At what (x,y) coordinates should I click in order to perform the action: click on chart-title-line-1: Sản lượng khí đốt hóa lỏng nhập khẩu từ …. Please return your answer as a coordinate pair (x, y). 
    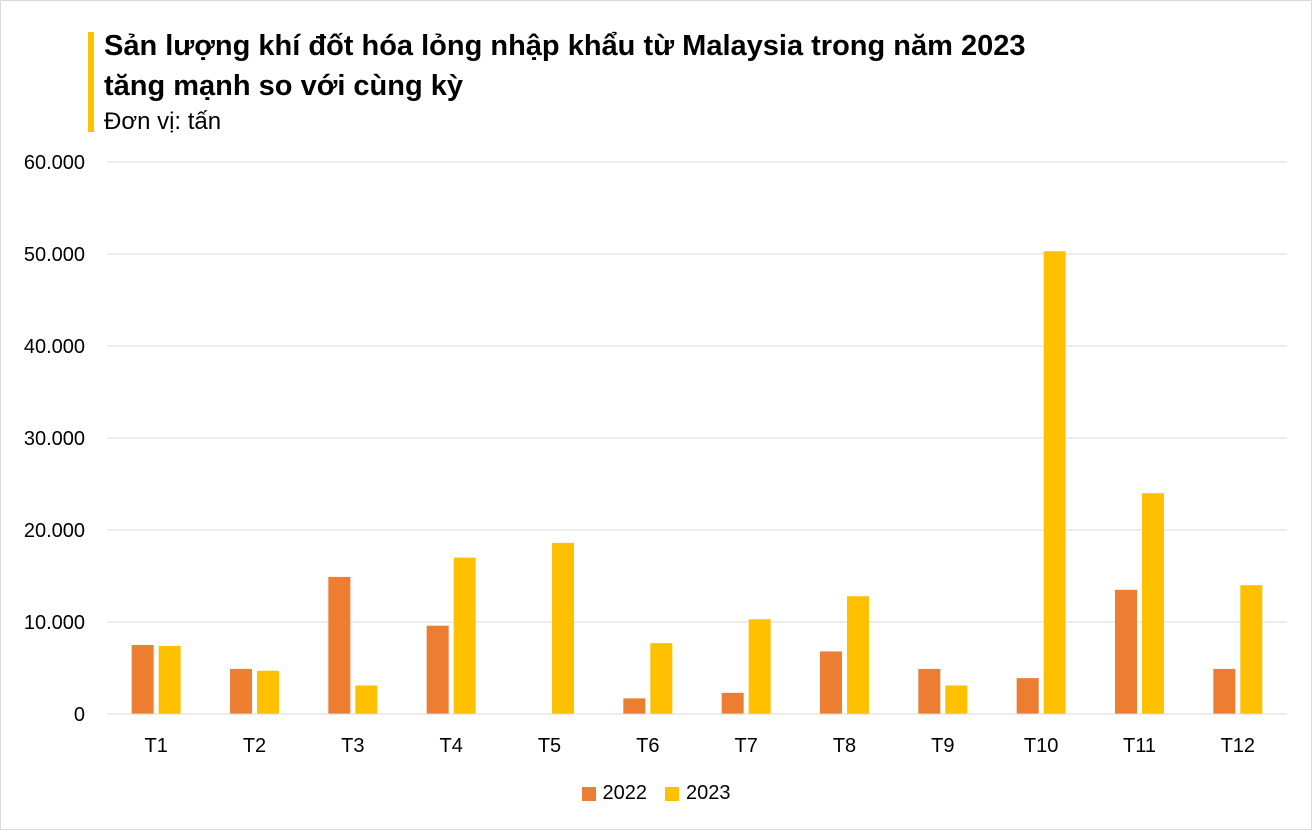
    Looking at the image, I should click on (565, 46).